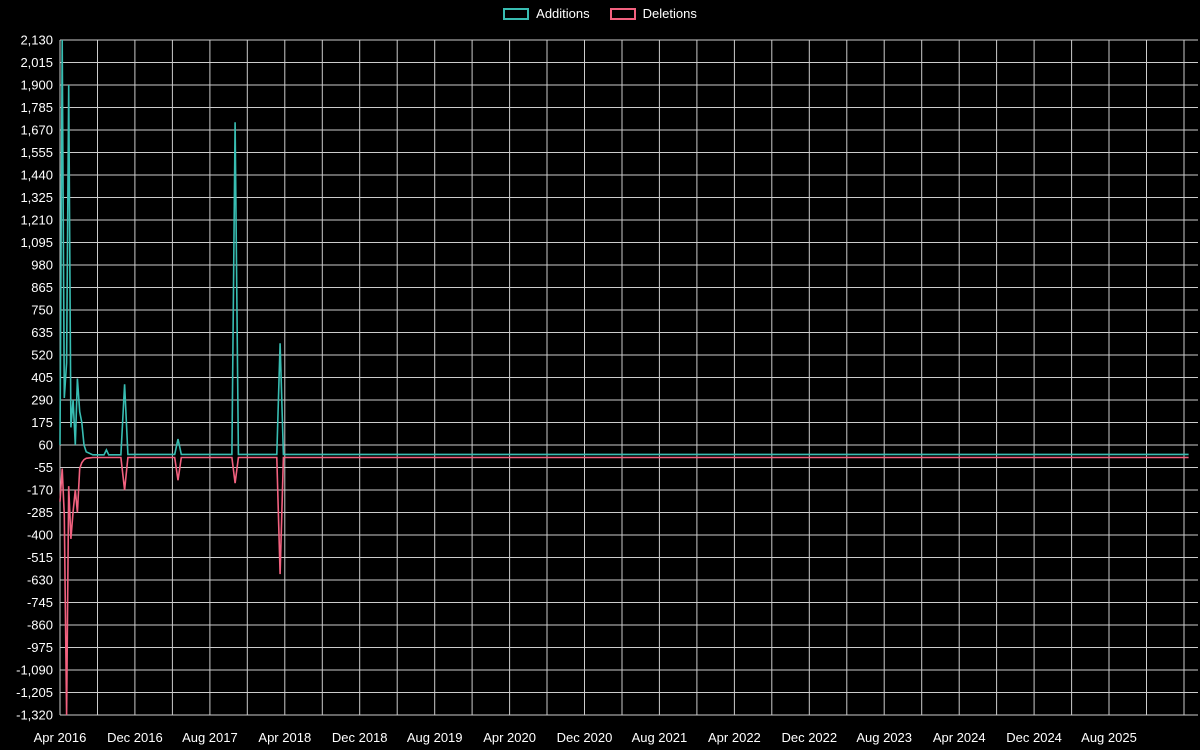  I want to click on y-axis-tick-label: -285, so click(40, 512).